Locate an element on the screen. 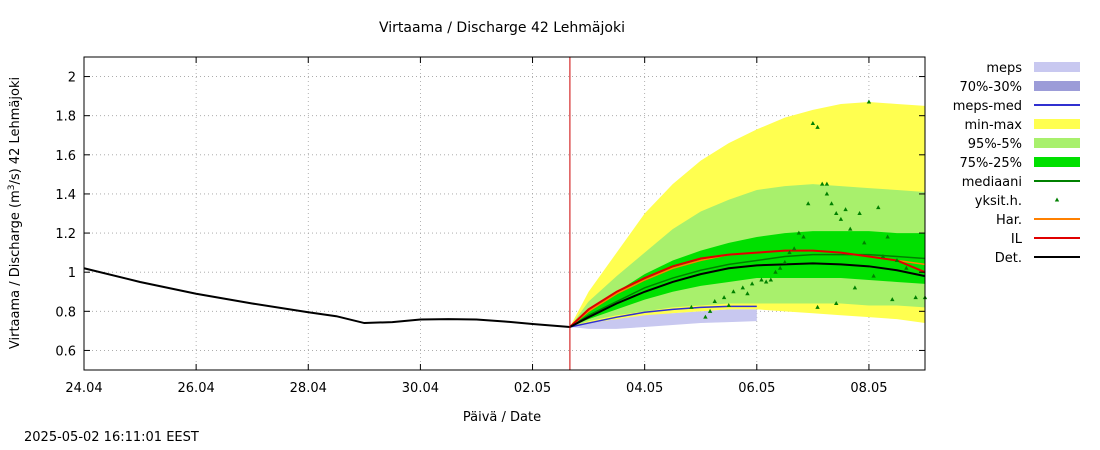 This screenshot has height=450, width=1100. legend-label-p95_5: 95%-5% is located at coordinates (995, 144).